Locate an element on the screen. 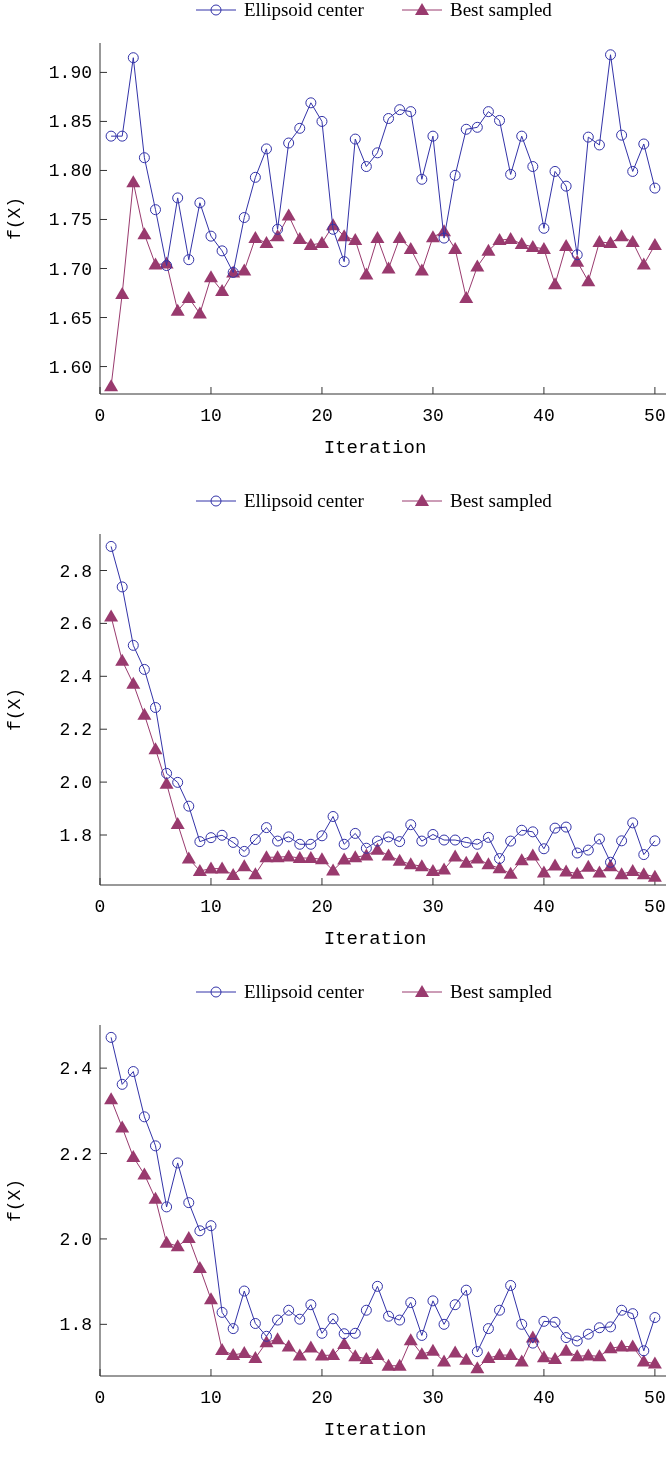 This screenshot has height=1473, width=670. y-tick-label: 2.8 is located at coordinates (75, 571).